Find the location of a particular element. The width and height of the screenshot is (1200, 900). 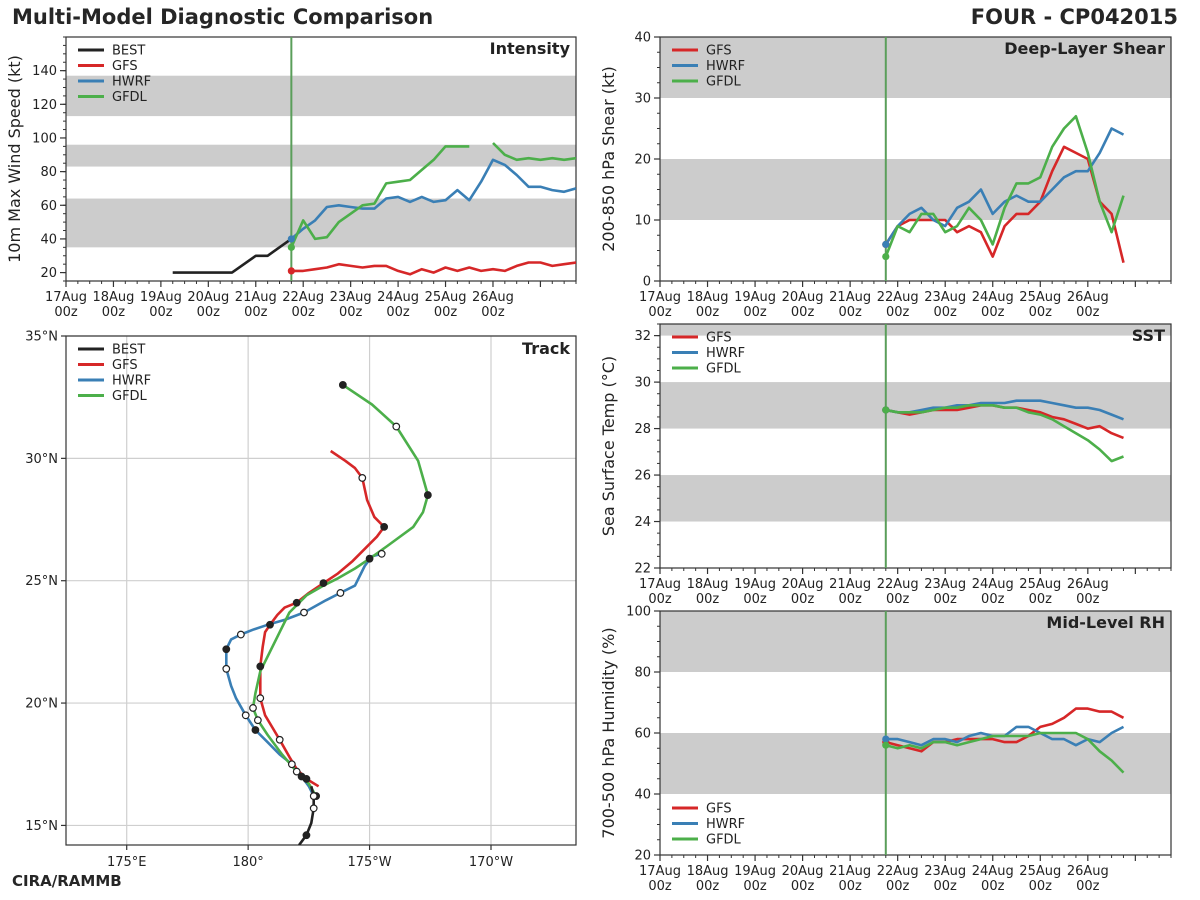

sst-ytick-label: 28 is located at coordinates (642, 429).